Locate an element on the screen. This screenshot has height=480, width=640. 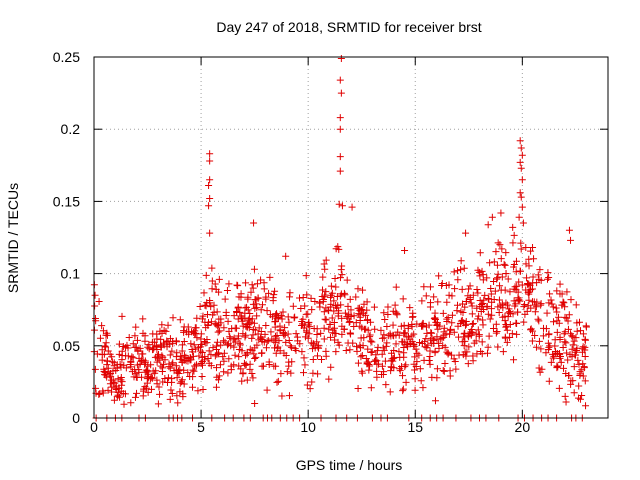
x-tick-labels: 0 5 10 15 20 is located at coordinates (310, 427).